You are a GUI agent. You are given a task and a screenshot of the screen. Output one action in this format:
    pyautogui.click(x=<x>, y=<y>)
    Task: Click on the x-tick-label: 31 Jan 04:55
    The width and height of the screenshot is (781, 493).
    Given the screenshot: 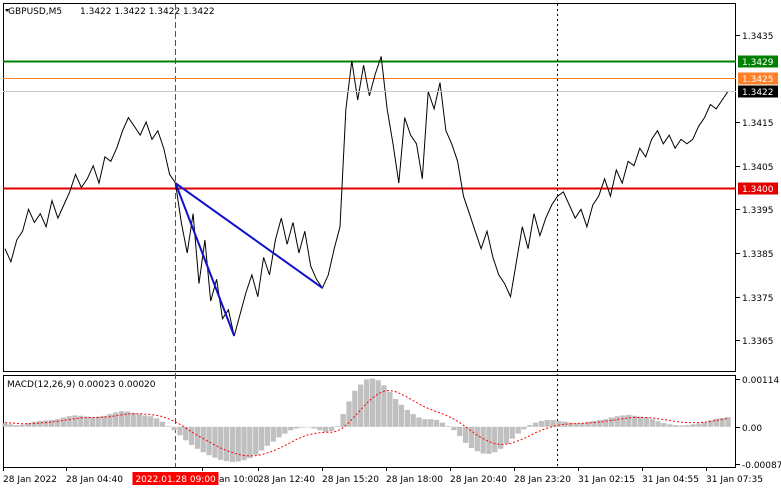 What is the action you would take?
    pyautogui.click(x=670, y=480)
    